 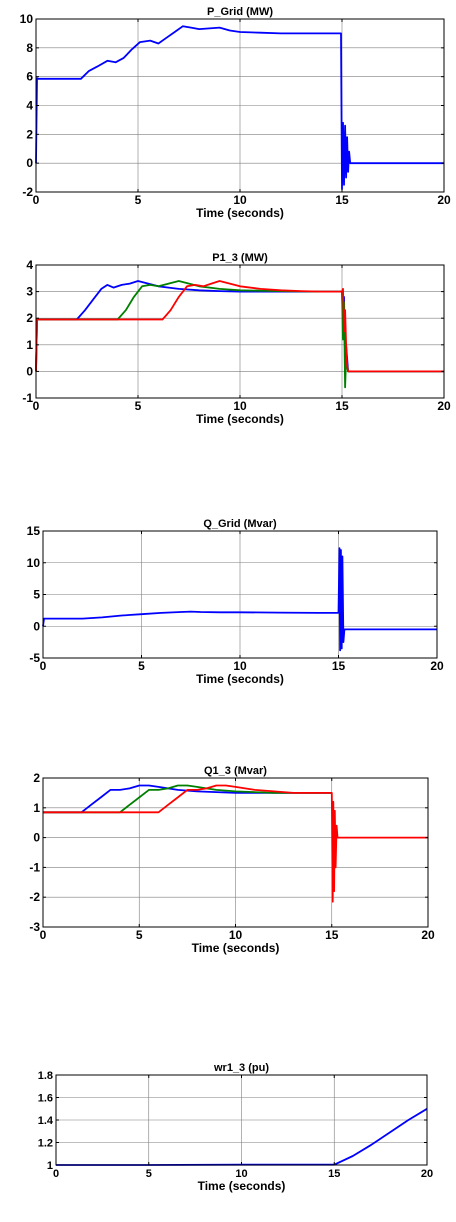 I want to click on y-tick-label: 1.6, so click(x=45, y=1099).